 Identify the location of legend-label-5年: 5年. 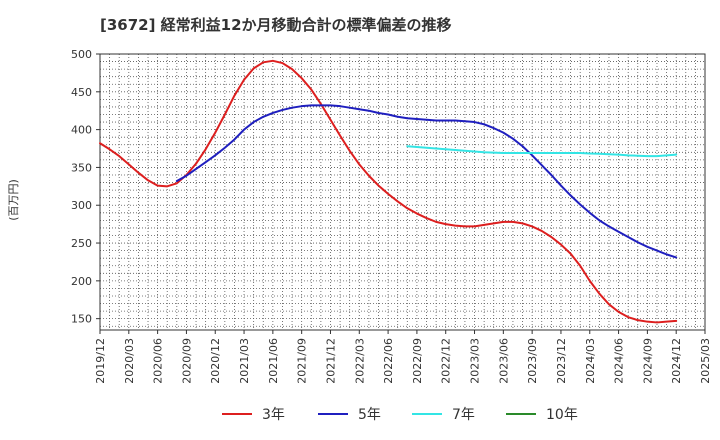
(369, 415).